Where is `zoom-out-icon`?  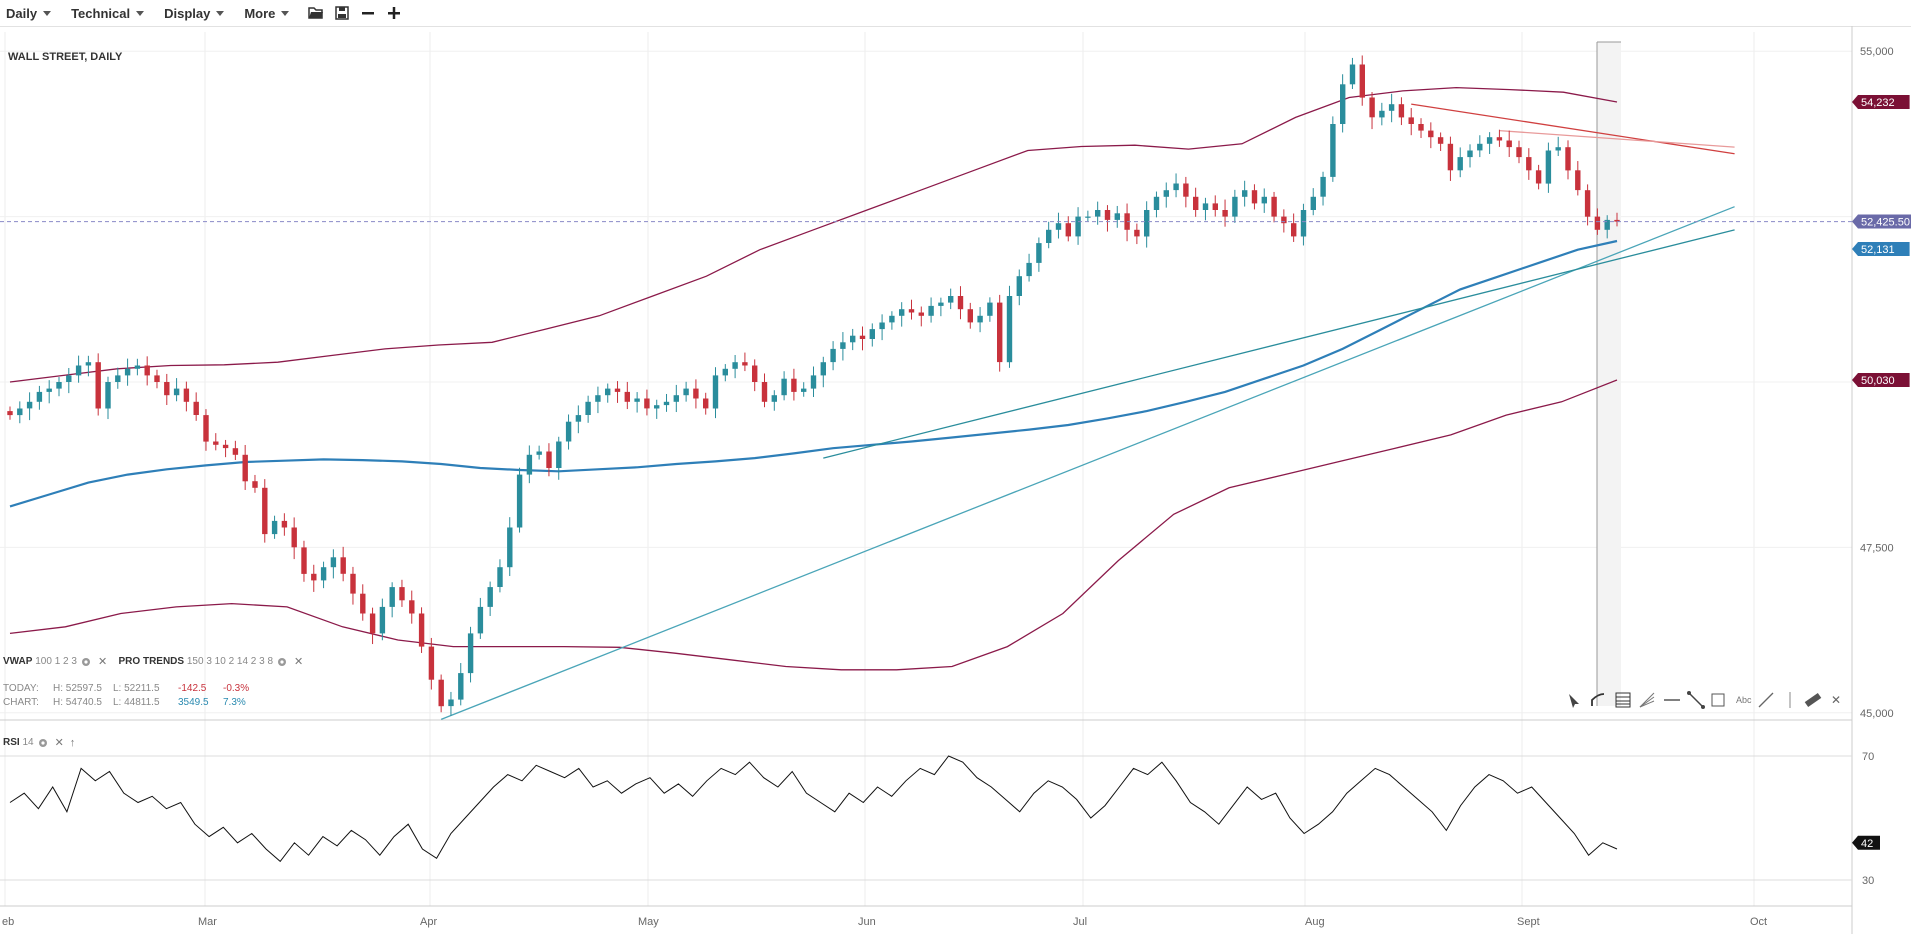
zoom-out-icon is located at coordinates (368, 13).